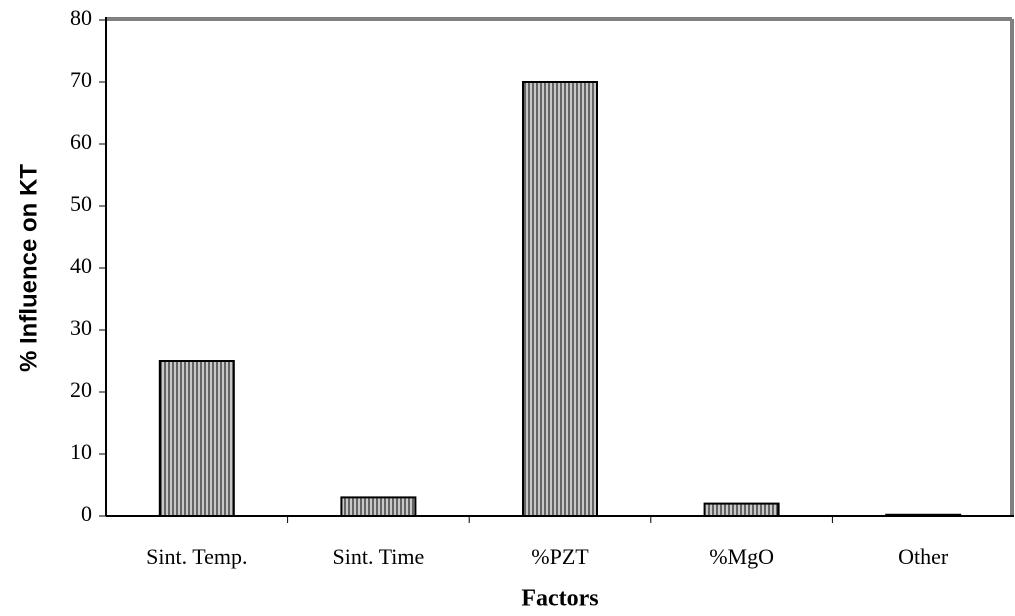 The width and height of the screenshot is (1015, 616). I want to click on y-tick-label: 10, so click(81, 451).